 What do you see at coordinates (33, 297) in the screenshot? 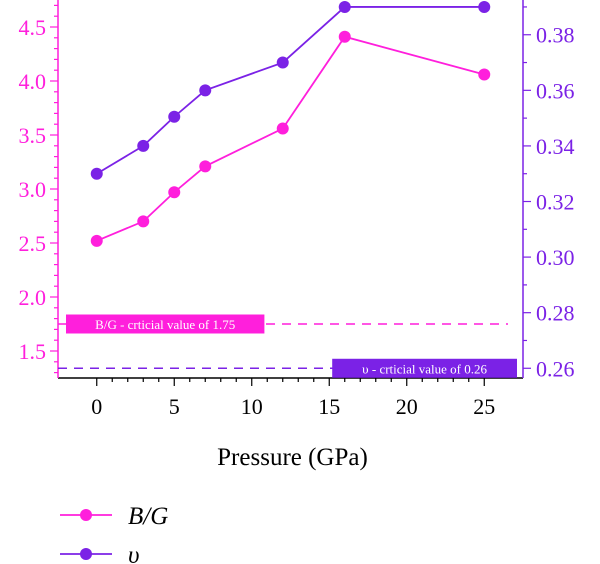
I see `y-left-tick-label: 2.0` at bounding box center [33, 297].